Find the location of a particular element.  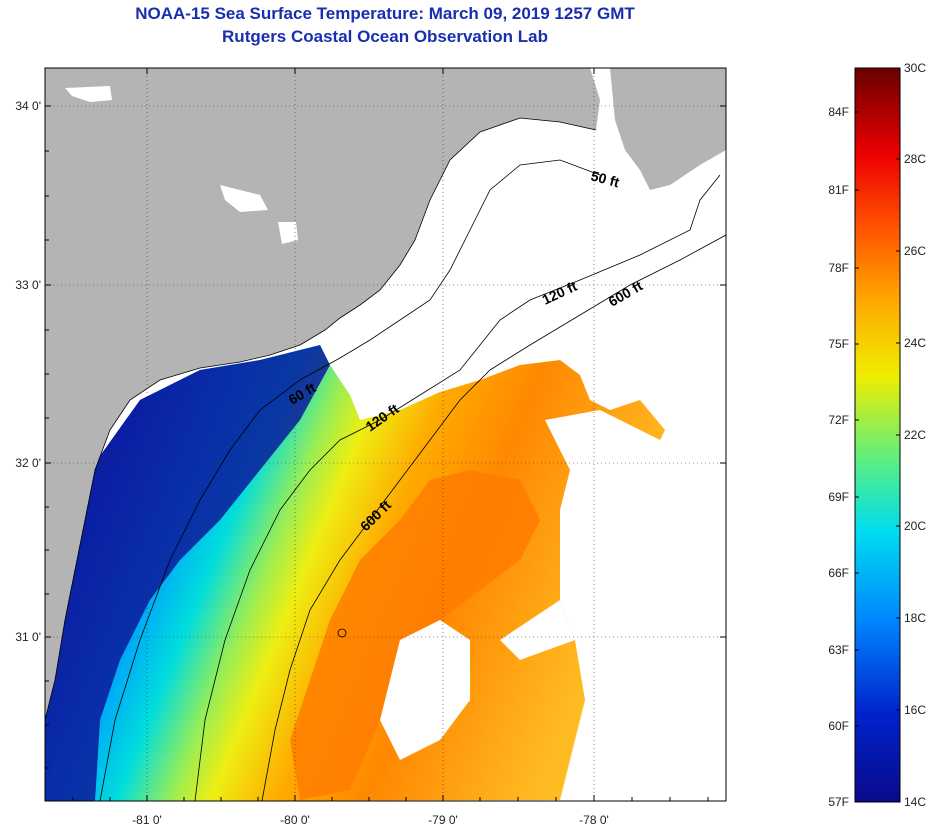

lat-label-32: 32 0' is located at coordinates (28, 463).